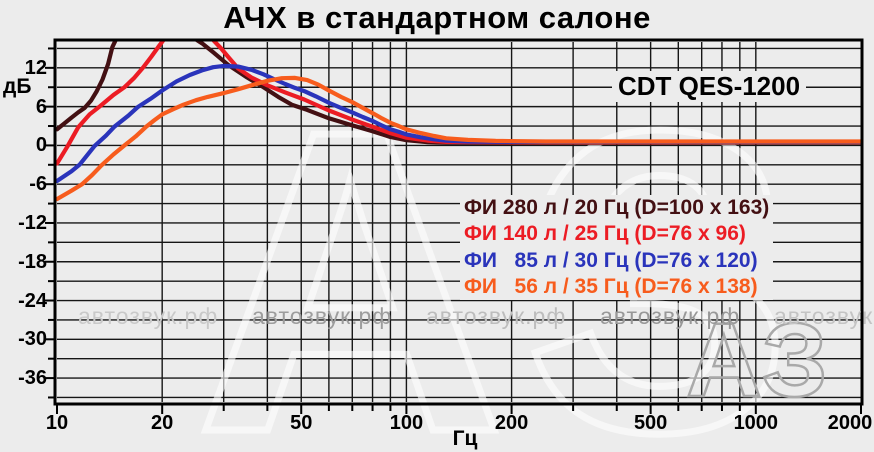 The height and width of the screenshot is (452, 874). Describe the element at coordinates (301, 423) in the screenshot. I see `x-tick-label: 50` at that location.